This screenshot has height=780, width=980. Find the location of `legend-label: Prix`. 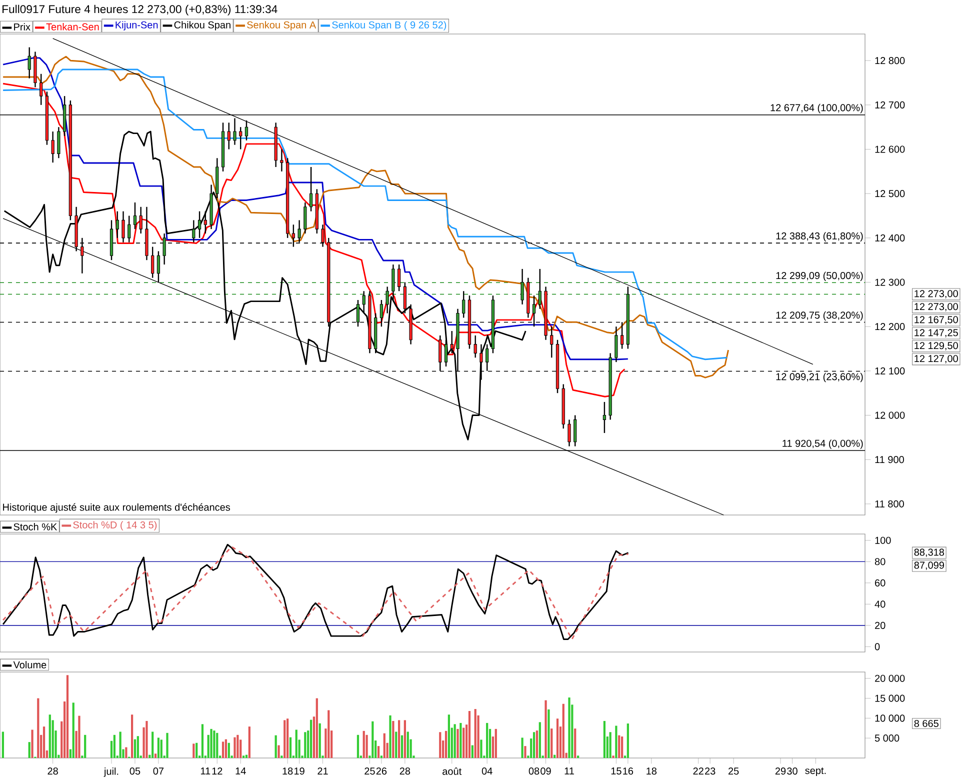

legend-label: Prix is located at coordinates (22, 26).